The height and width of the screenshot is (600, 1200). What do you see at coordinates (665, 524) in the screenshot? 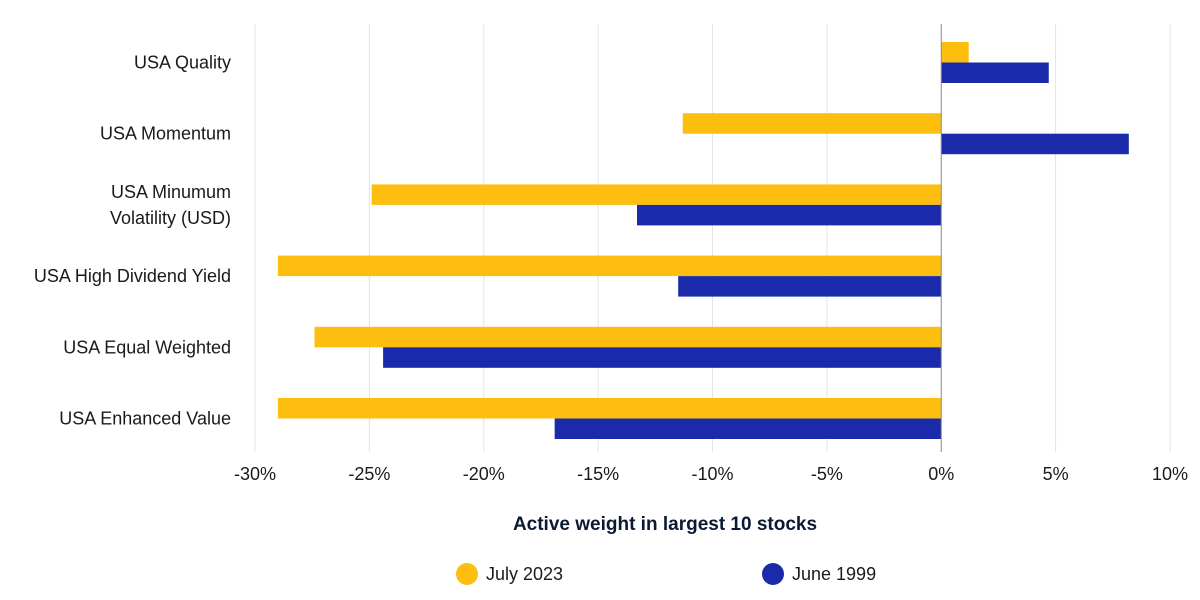
I see `x-axis-title: Active weight in largest 10 stocks` at bounding box center [665, 524].